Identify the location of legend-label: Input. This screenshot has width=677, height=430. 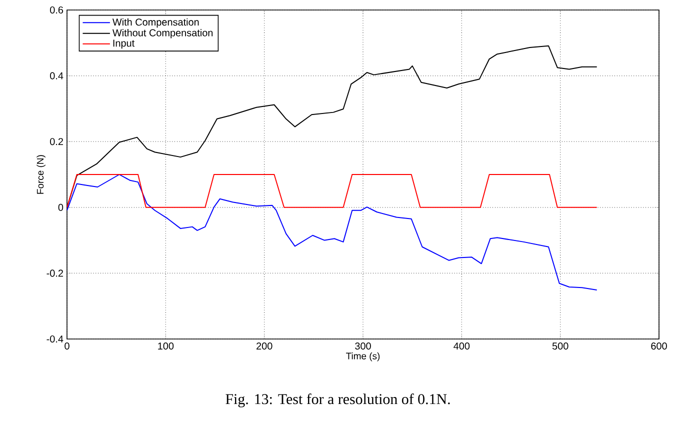
(124, 44).